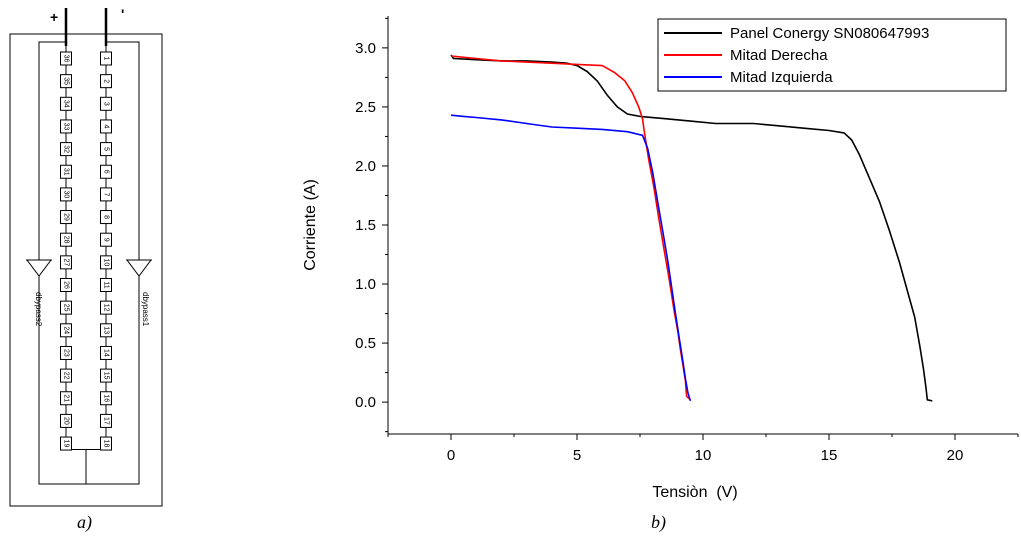  I want to click on solar-cell: 21, so click(66, 398).